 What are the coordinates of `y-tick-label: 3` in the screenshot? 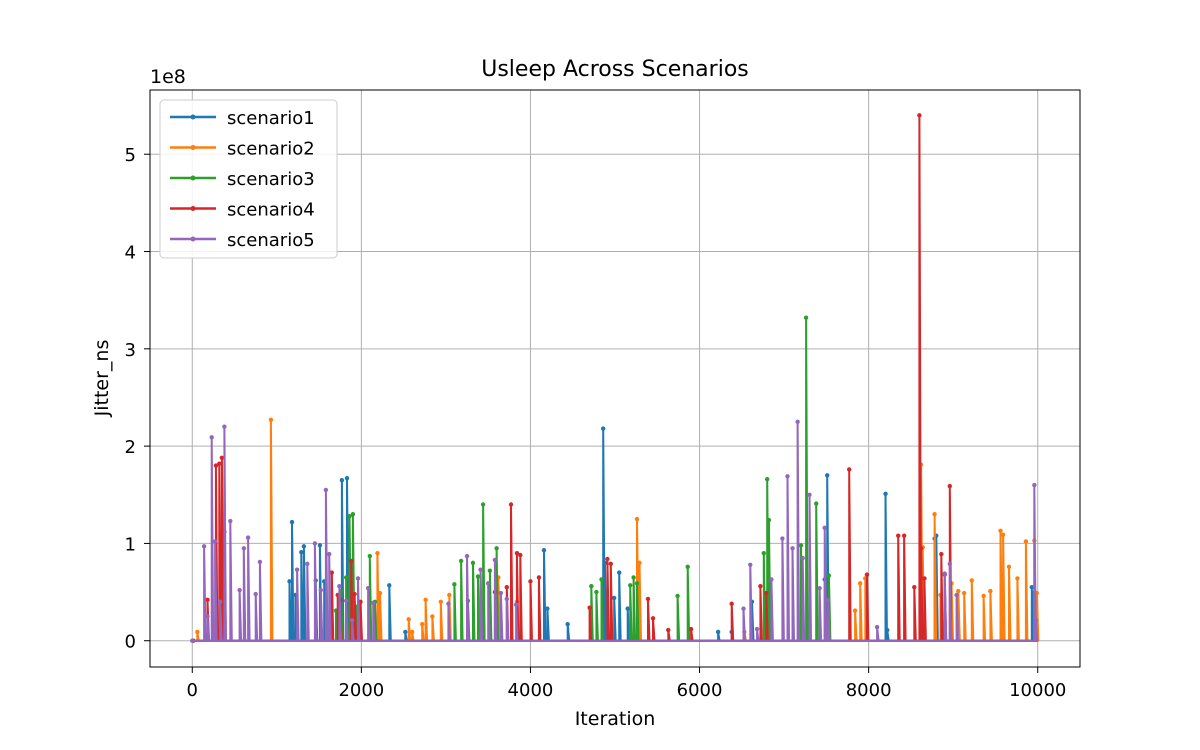 It's located at (130, 350).